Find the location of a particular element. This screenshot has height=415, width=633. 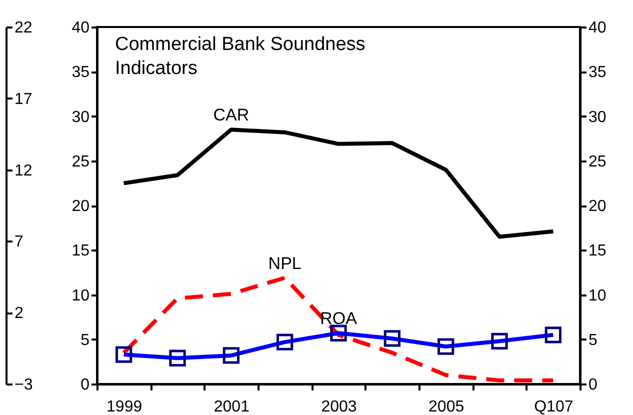

y-tick-label: 30 is located at coordinates (81, 117).